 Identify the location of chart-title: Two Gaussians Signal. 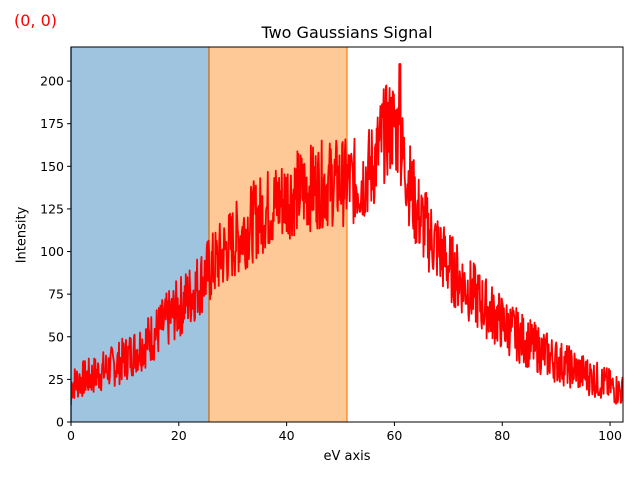
(347, 32).